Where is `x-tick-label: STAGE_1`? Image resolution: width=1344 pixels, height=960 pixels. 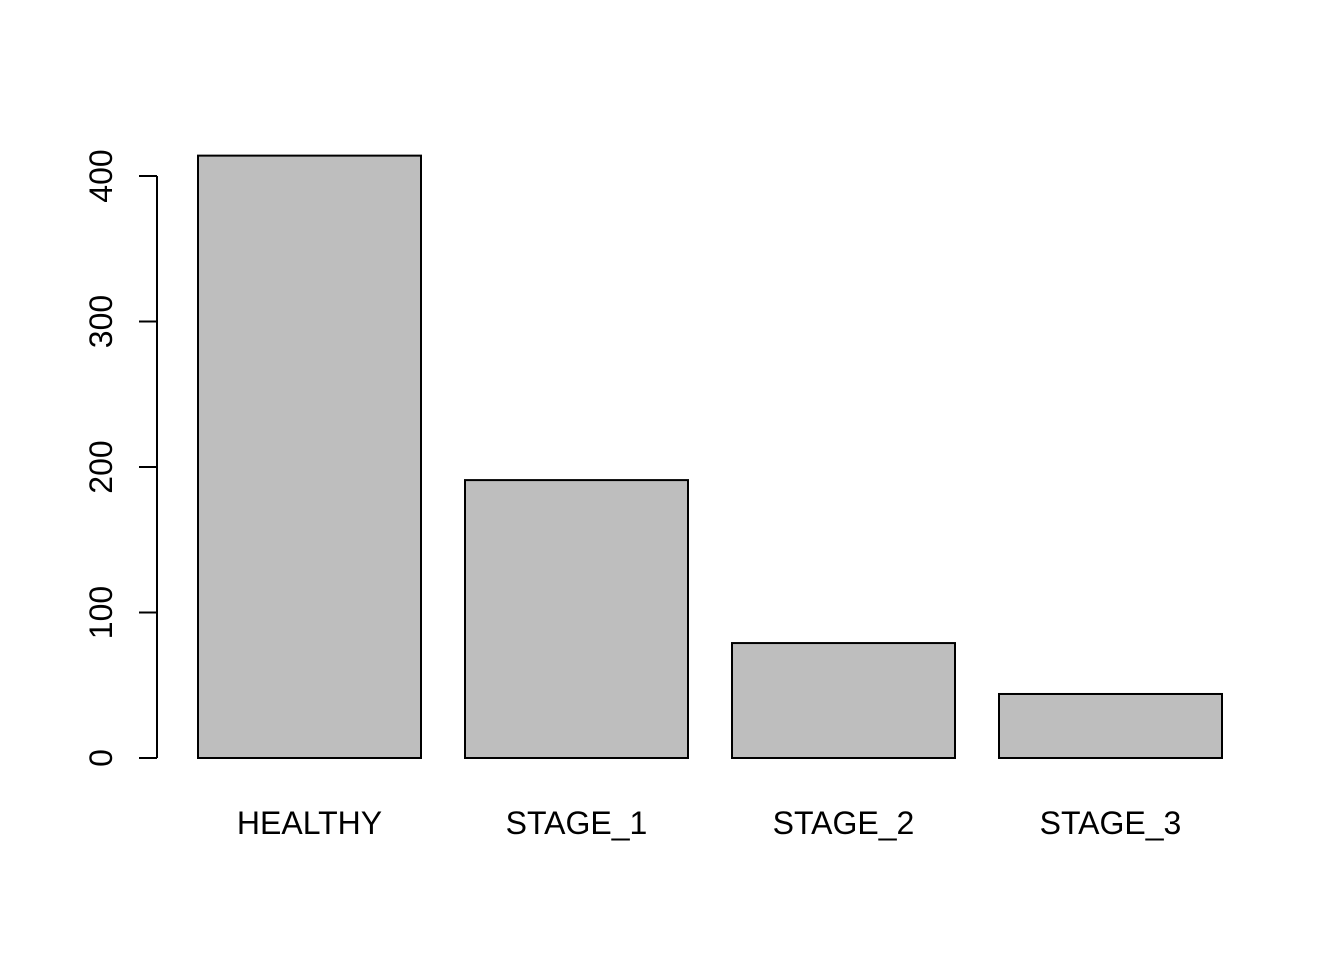 x-tick-label: STAGE_1 is located at coordinates (577, 823).